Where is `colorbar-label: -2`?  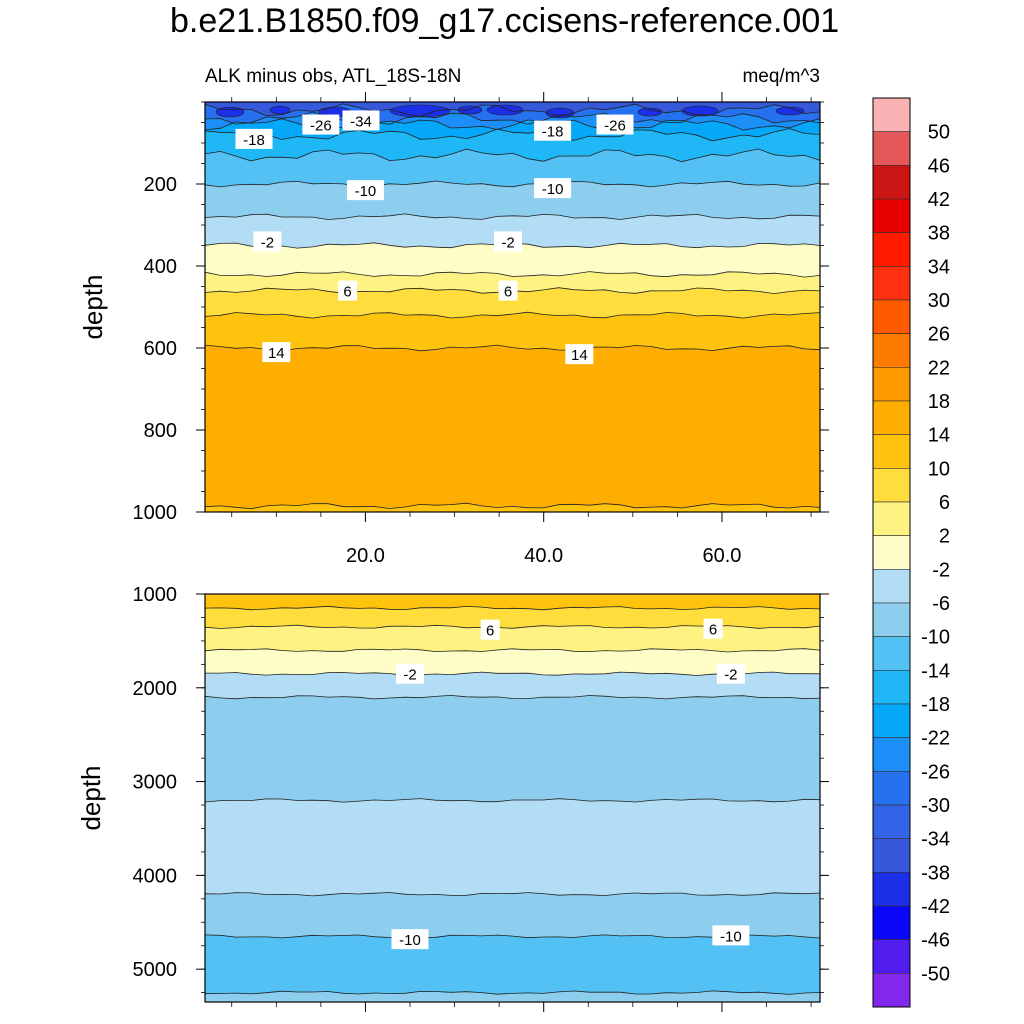 colorbar-label: -2 is located at coordinates (941, 570).